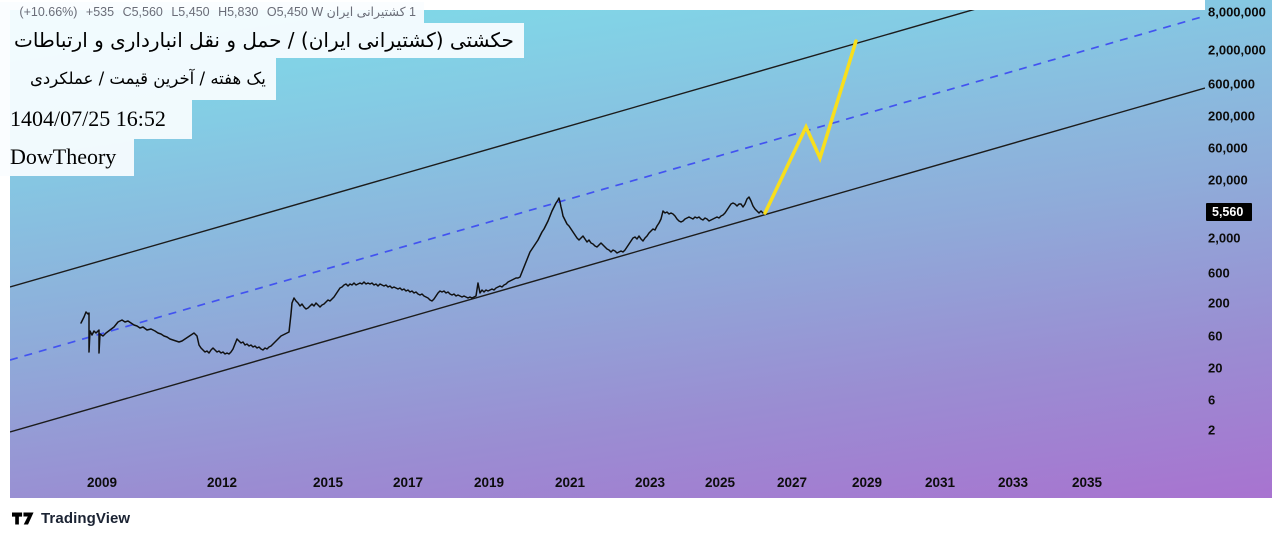  Describe the element at coordinates (86, 518) in the screenshot. I see `tradingview-label: TradingView` at that location.